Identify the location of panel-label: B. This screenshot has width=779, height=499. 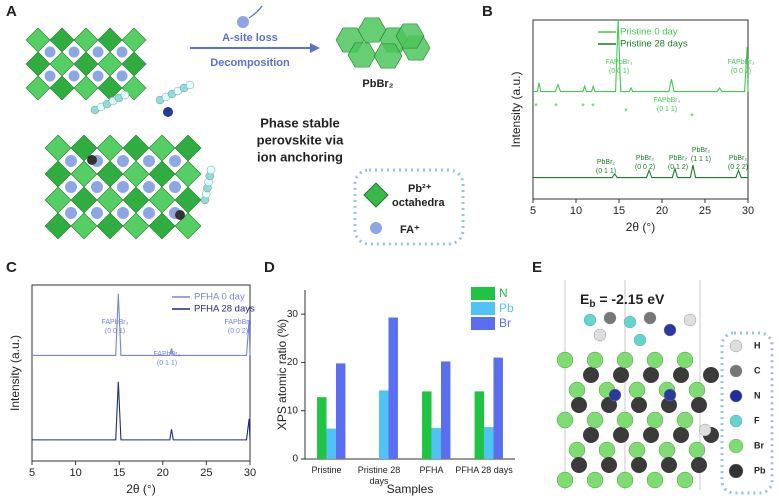
(487, 11).